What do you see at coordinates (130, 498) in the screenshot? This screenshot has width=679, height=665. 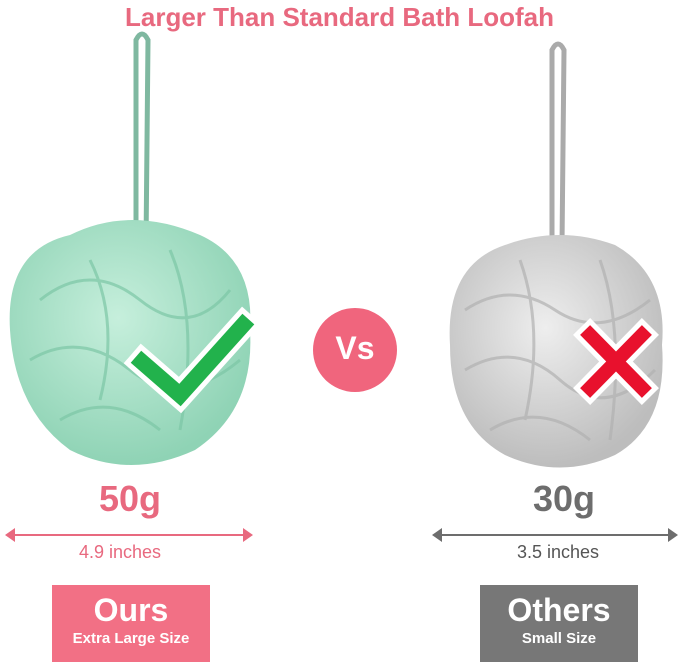 I see `ours-weight: 50g` at bounding box center [130, 498].